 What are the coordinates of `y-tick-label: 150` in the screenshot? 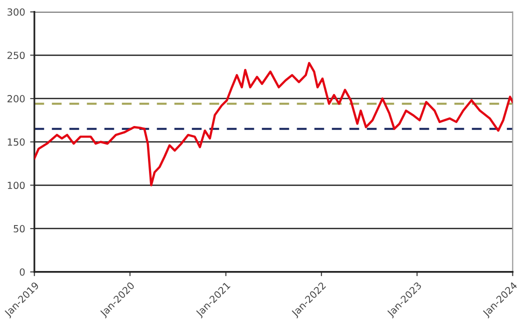 It's located at (16, 142).